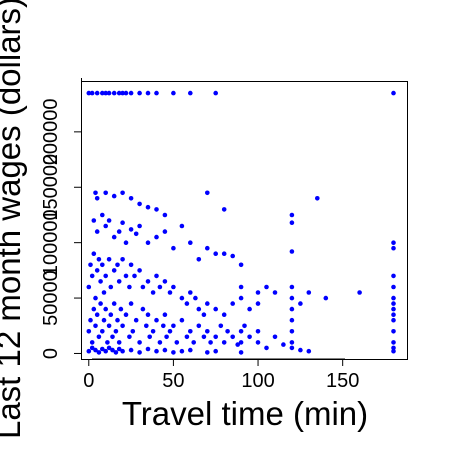  What do you see at coordinates (13, 219) in the screenshot?
I see `y-axis-title: Last 12 month wages (dollars)` at bounding box center [13, 219].